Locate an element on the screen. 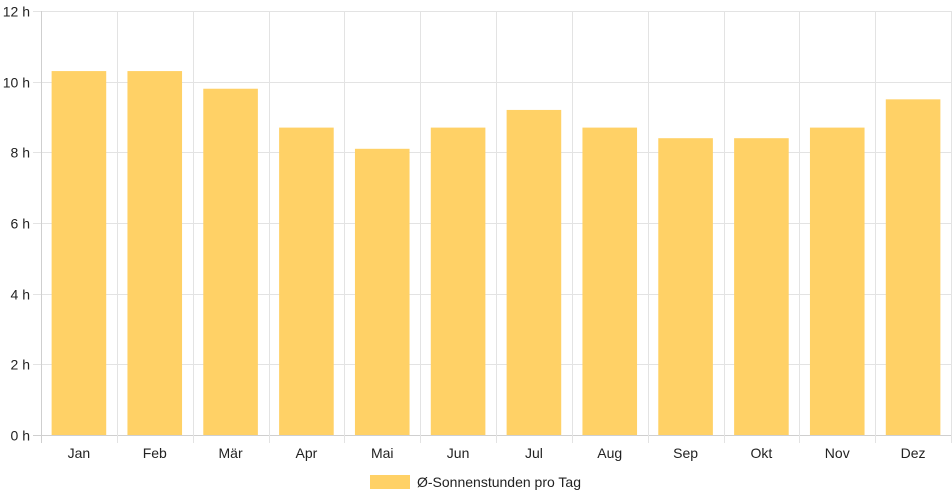 The height and width of the screenshot is (500, 952). bar-mai is located at coordinates (382, 292).